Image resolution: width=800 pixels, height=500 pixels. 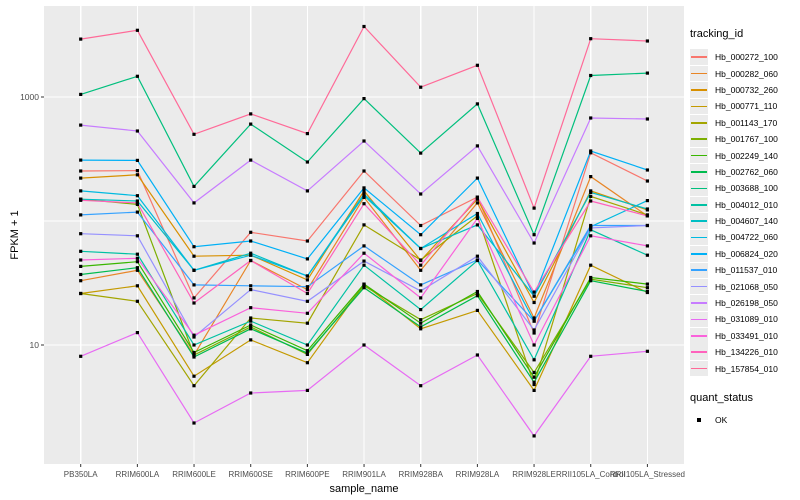 What do you see at coordinates (721, 420) in the screenshot?
I see `legend-item-label: OK` at bounding box center [721, 420].